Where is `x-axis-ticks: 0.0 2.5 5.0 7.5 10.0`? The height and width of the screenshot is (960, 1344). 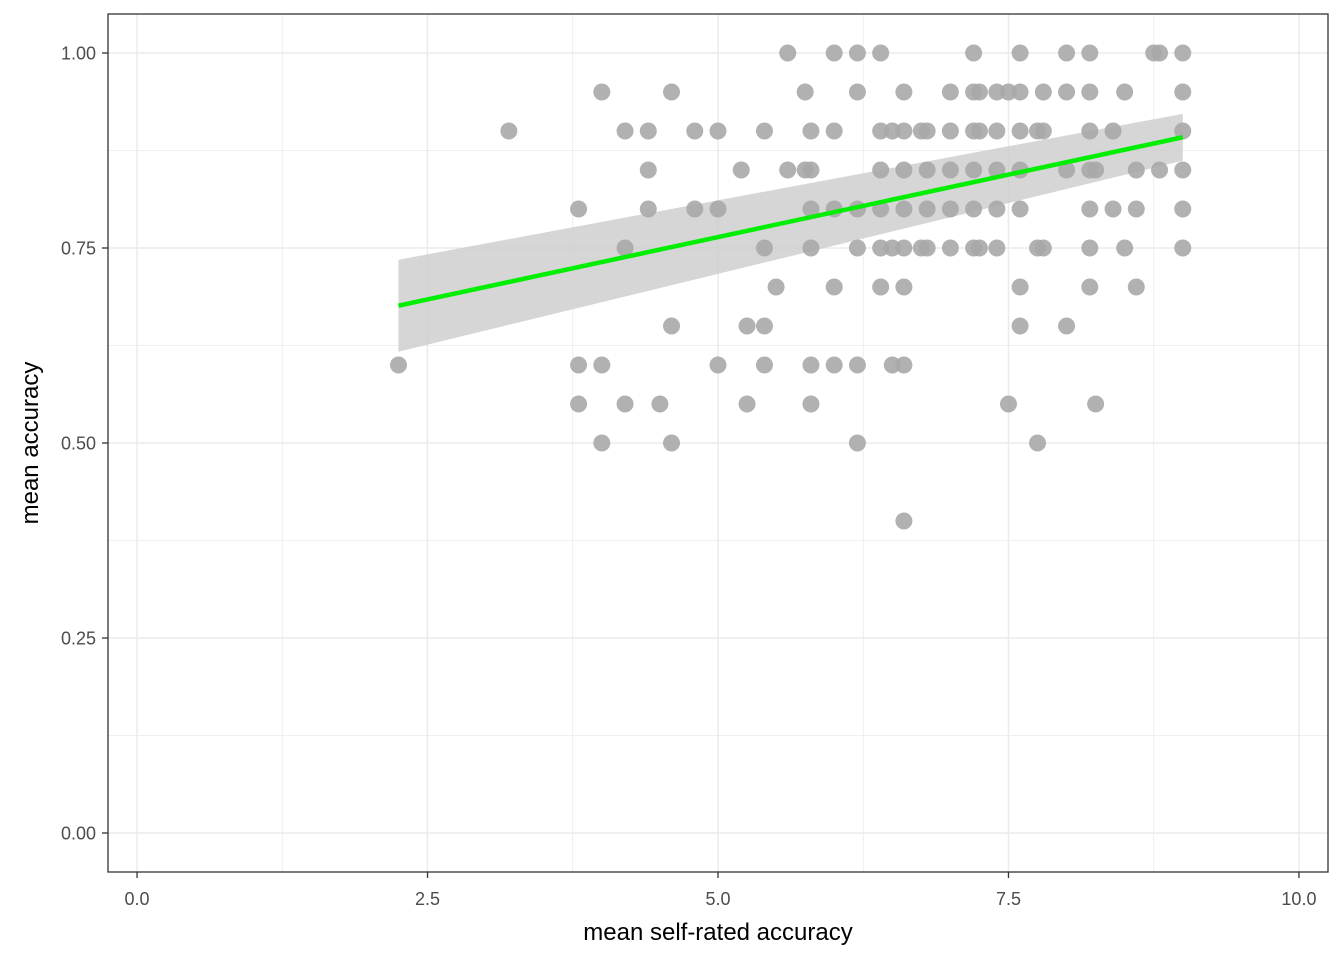 x-axis-ticks: 0.0 2.5 5.0 7.5 10.0 is located at coordinates (720, 890).